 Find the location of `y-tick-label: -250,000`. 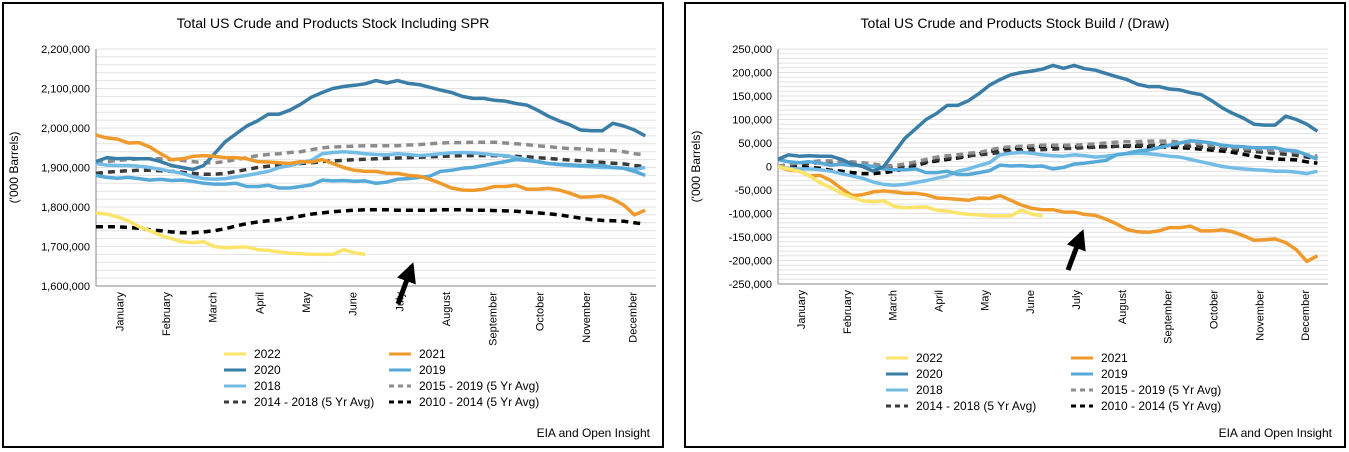

y-tick-label: -250,000 is located at coordinates (750, 285).